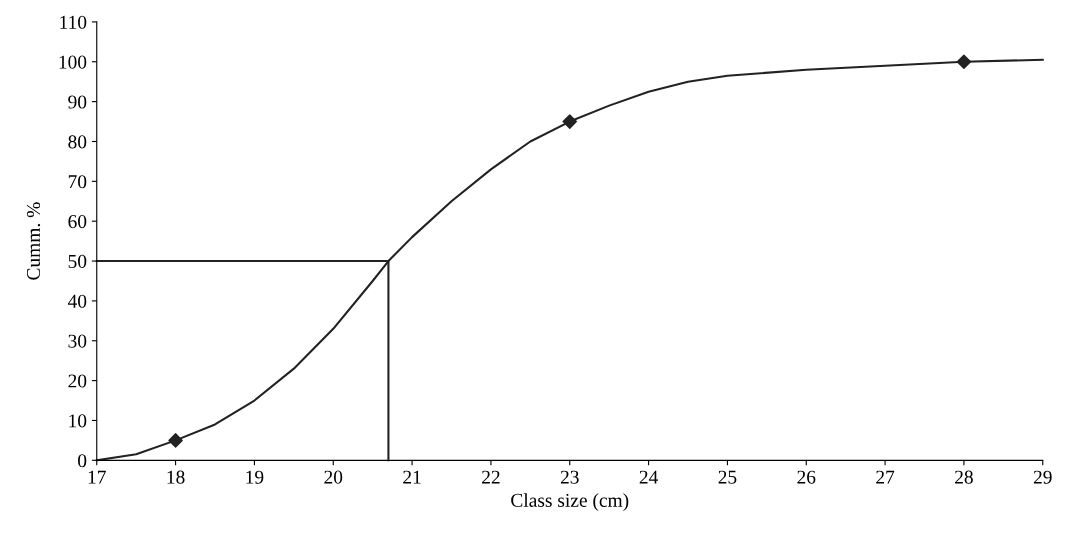 The height and width of the screenshot is (548, 1075). What do you see at coordinates (77, 341) in the screenshot?
I see `y-tick-label: 30` at bounding box center [77, 341].